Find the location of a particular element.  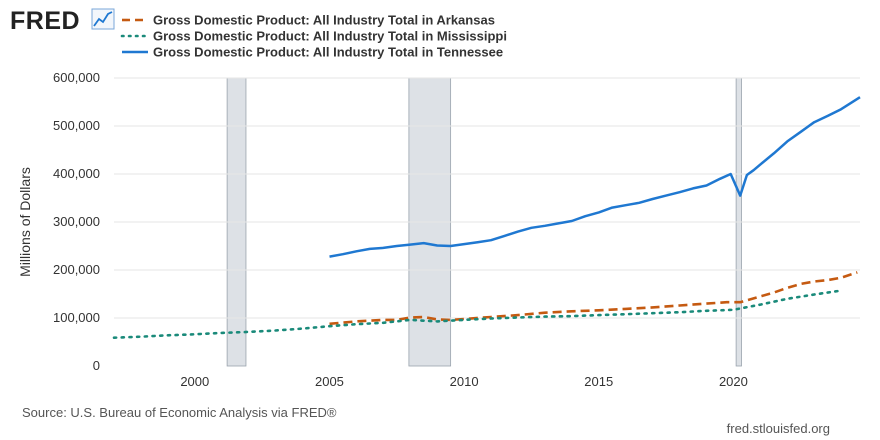

y-tick-label: 100,000 is located at coordinates (76, 317).